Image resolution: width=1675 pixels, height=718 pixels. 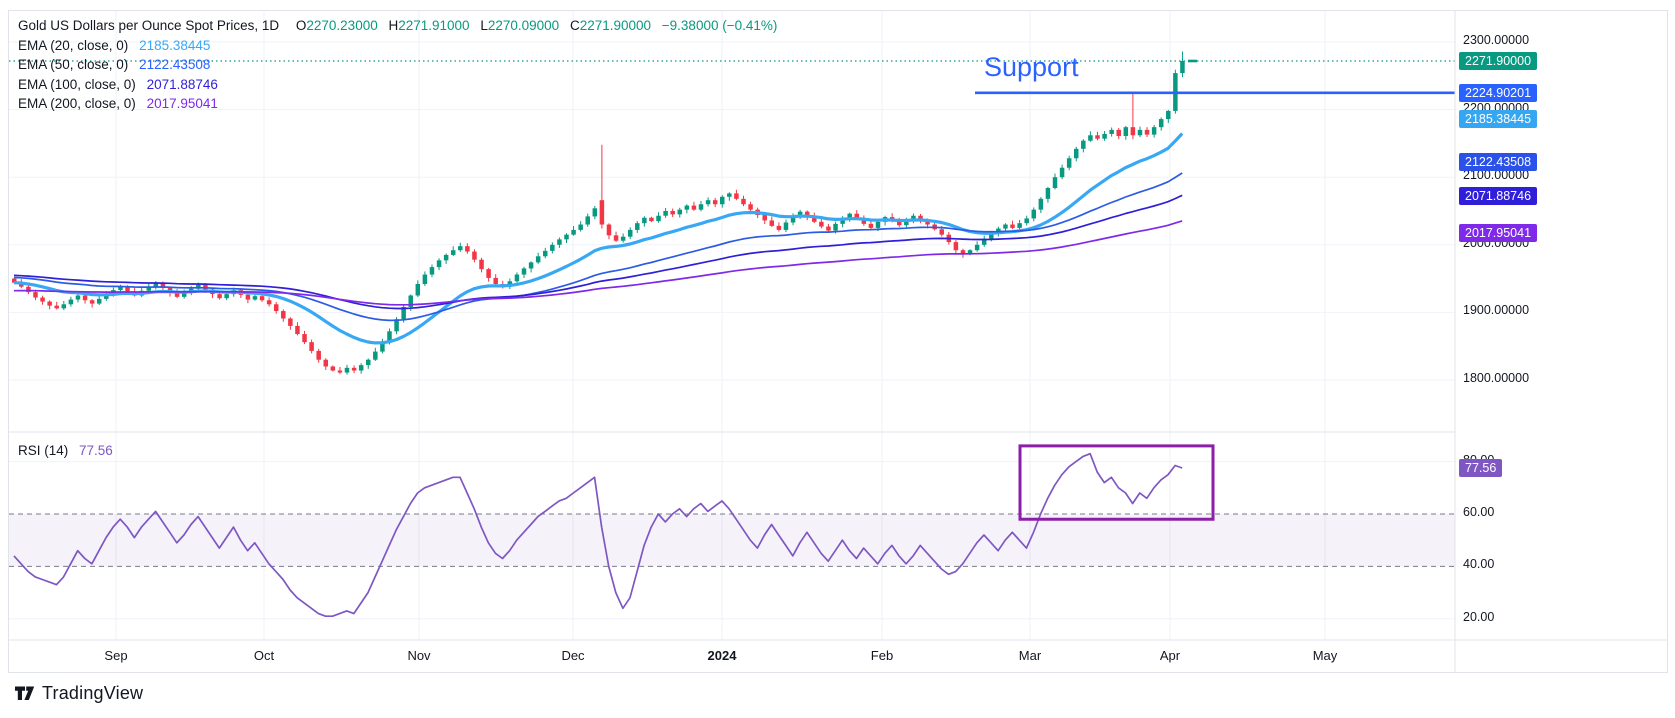 I want to click on month-label: Oct, so click(x=264, y=655).